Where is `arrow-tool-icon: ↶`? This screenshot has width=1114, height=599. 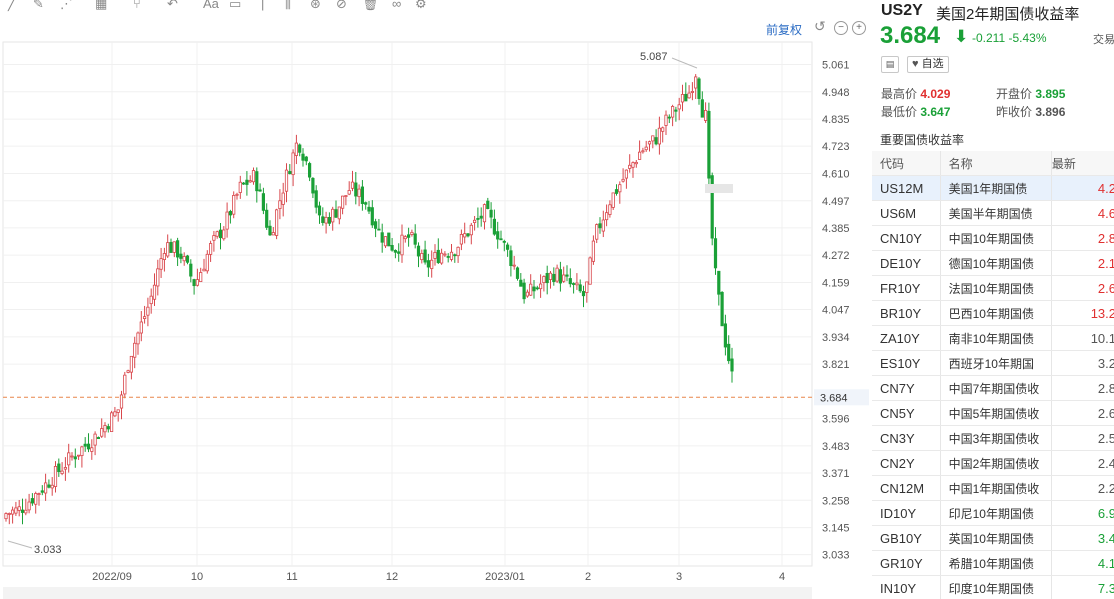 arrow-tool-icon: ↶ is located at coordinates (172, 5).